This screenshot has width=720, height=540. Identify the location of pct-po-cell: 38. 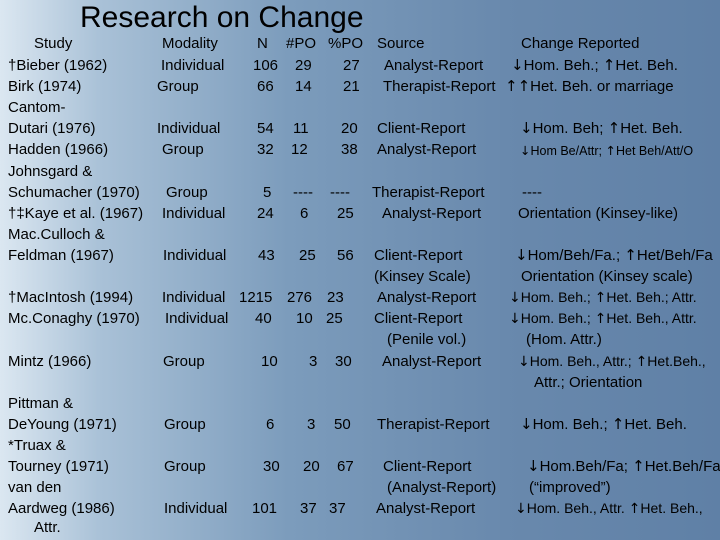
(349, 149).